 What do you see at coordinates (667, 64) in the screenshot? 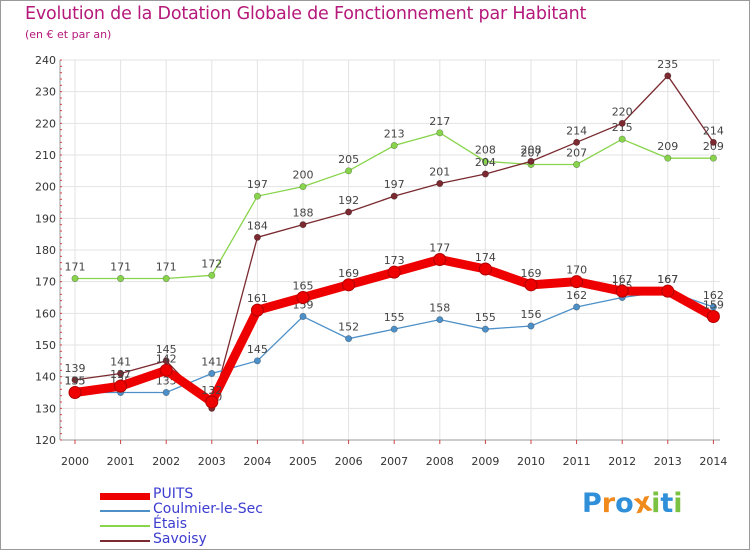
I see `data-label-savoisy: 235` at bounding box center [667, 64].